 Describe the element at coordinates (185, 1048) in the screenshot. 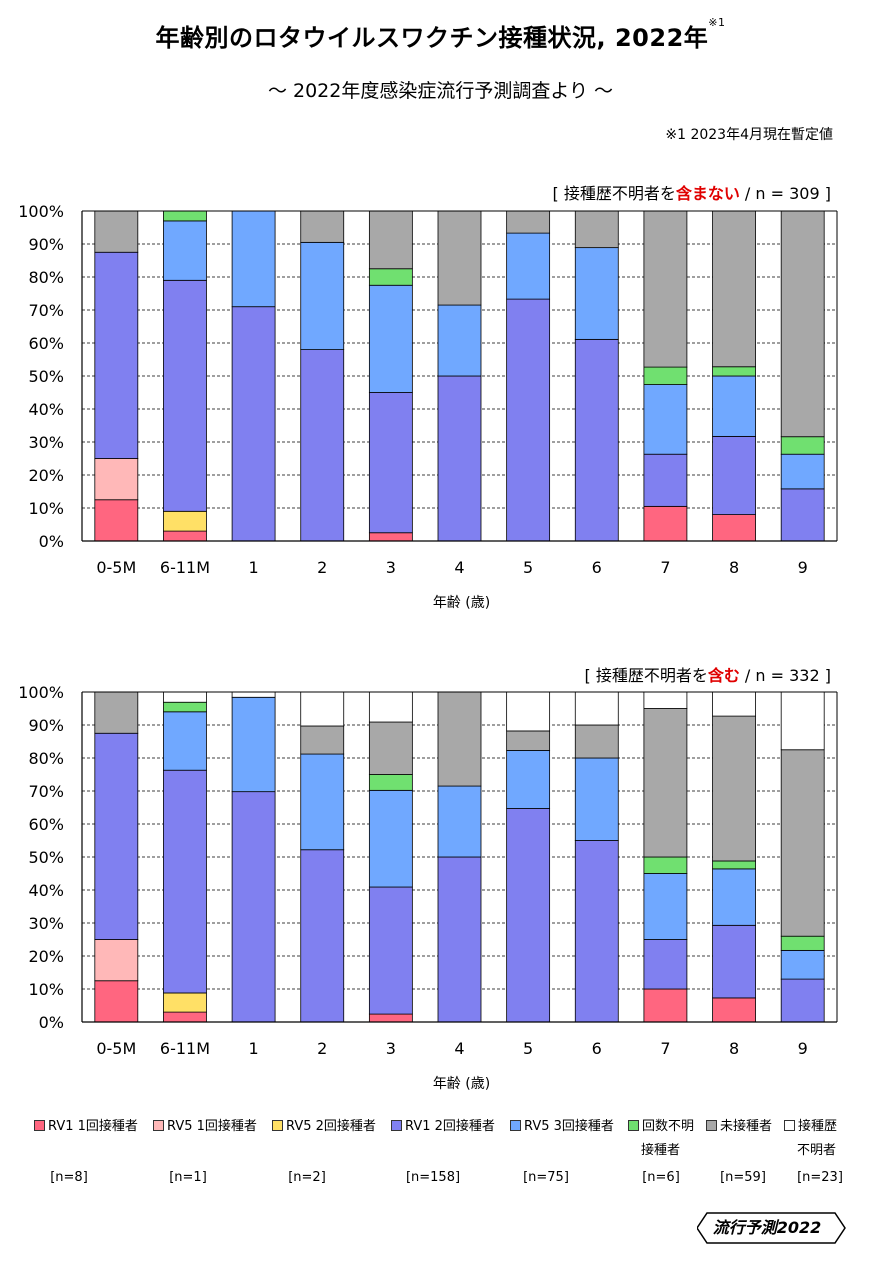

I see `x-tick-label: 6-11M` at that location.